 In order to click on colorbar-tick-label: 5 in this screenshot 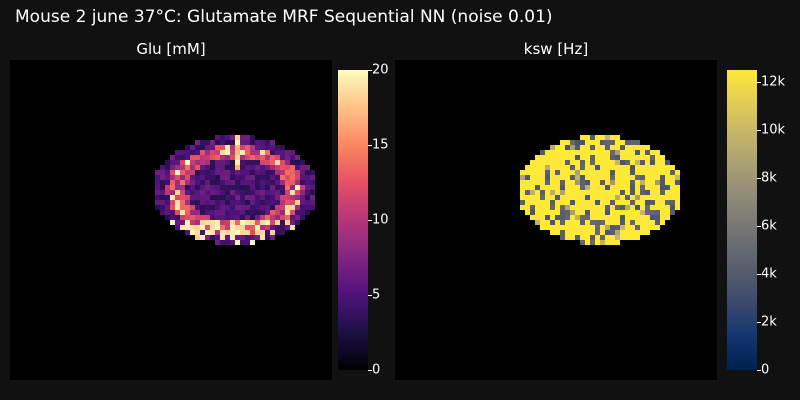, I will do `click(376, 295)`.